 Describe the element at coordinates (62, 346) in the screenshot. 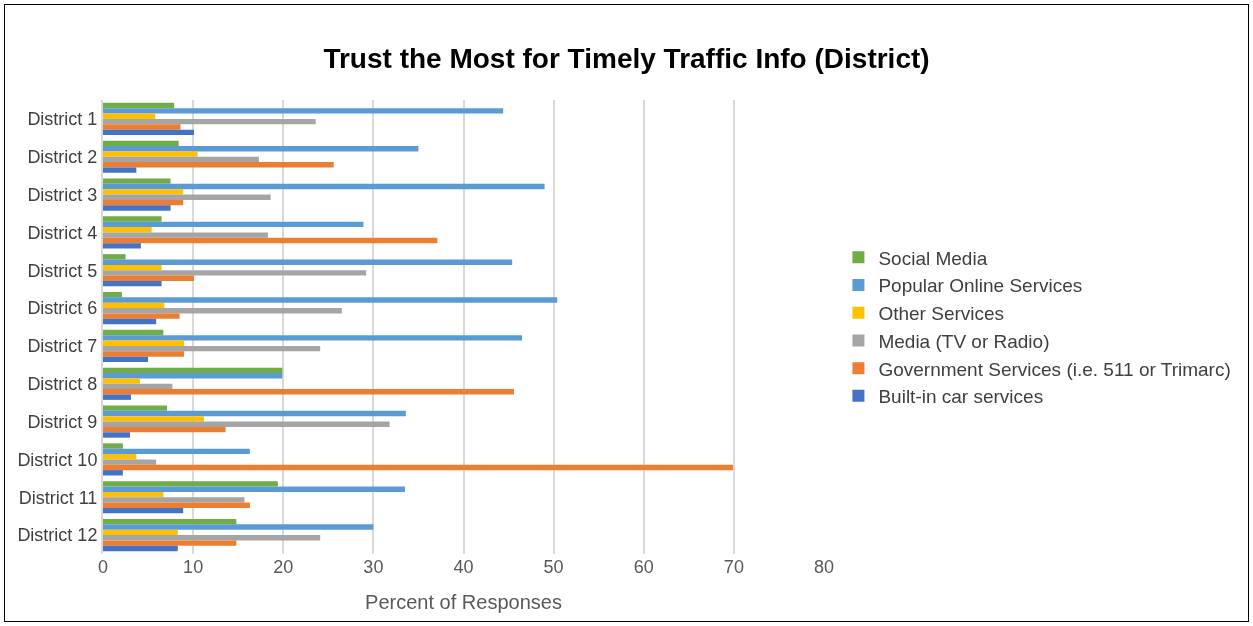

I see `y-tick-label: District 7` at that location.